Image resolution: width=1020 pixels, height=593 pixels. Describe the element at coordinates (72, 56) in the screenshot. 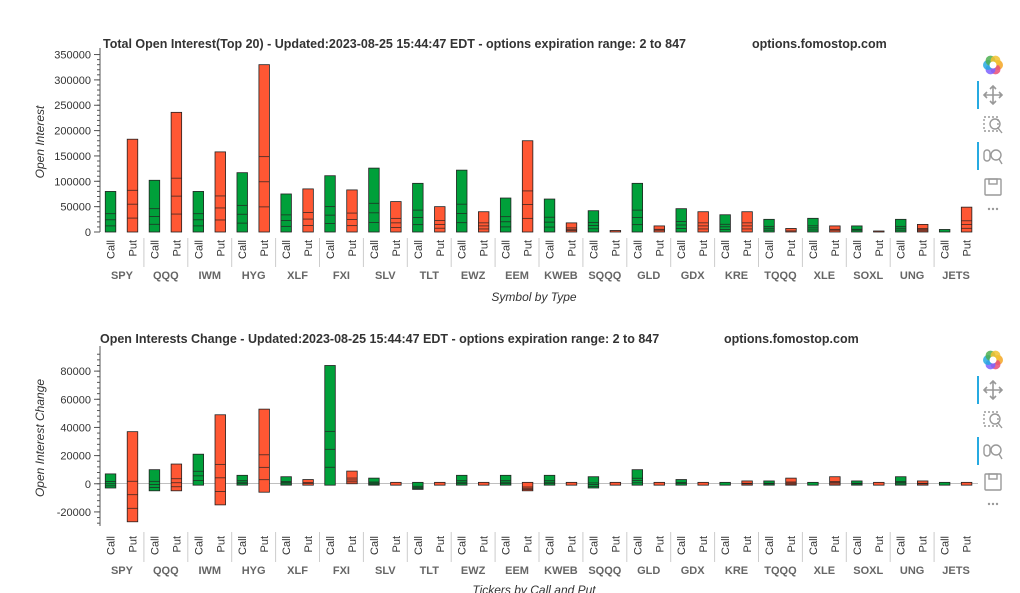

I see `y-tick-label: 350000` at that location.